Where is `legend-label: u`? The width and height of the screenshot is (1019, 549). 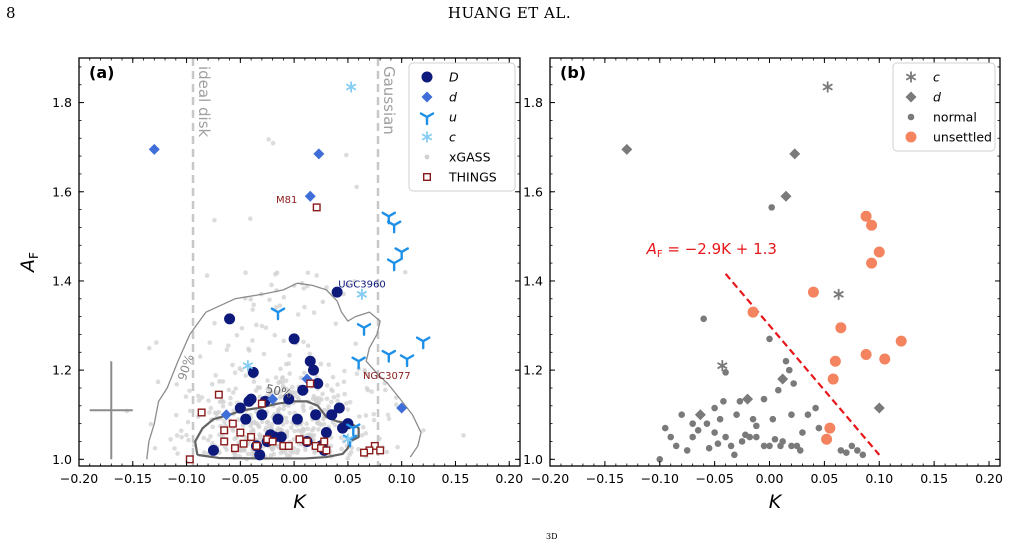
legend-label: u is located at coordinates (453, 117).